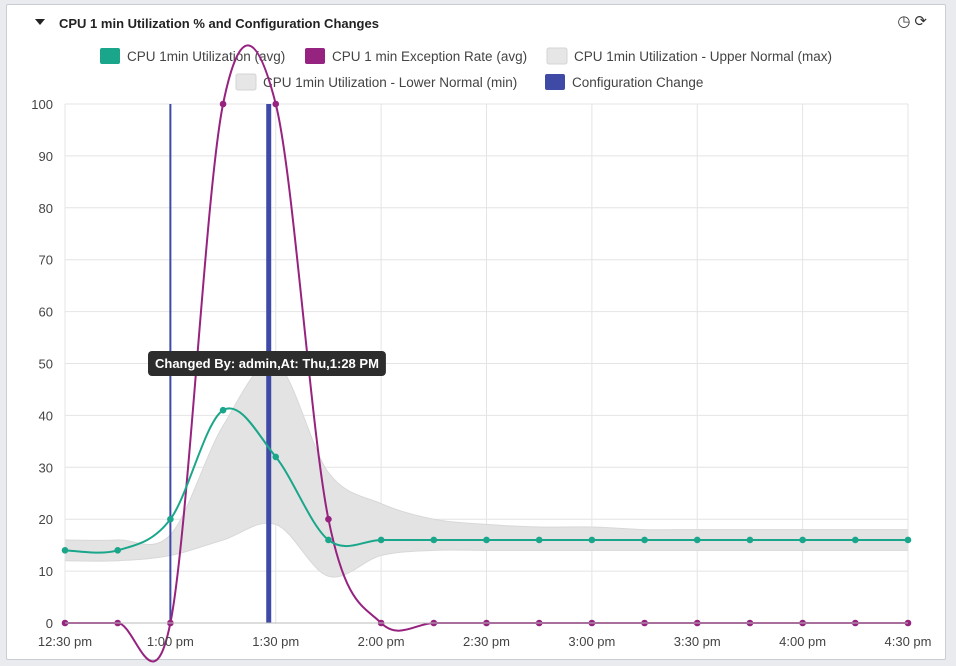 This screenshot has width=956, height=666. I want to click on collapse-icon, so click(40, 22).